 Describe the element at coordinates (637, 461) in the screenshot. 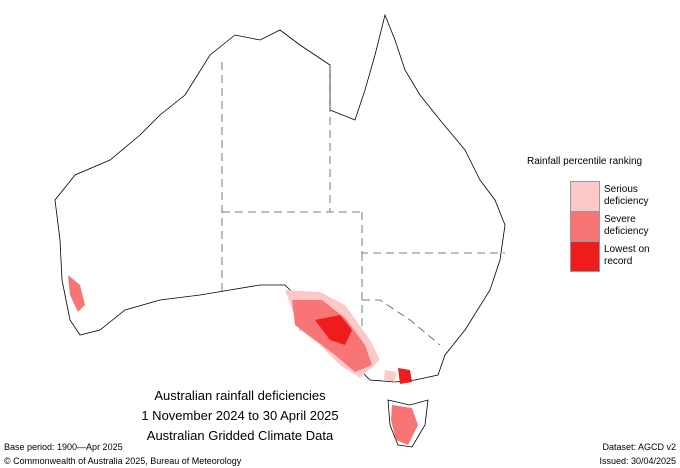

I see `issued: Issued: 30/04/2025` at that location.